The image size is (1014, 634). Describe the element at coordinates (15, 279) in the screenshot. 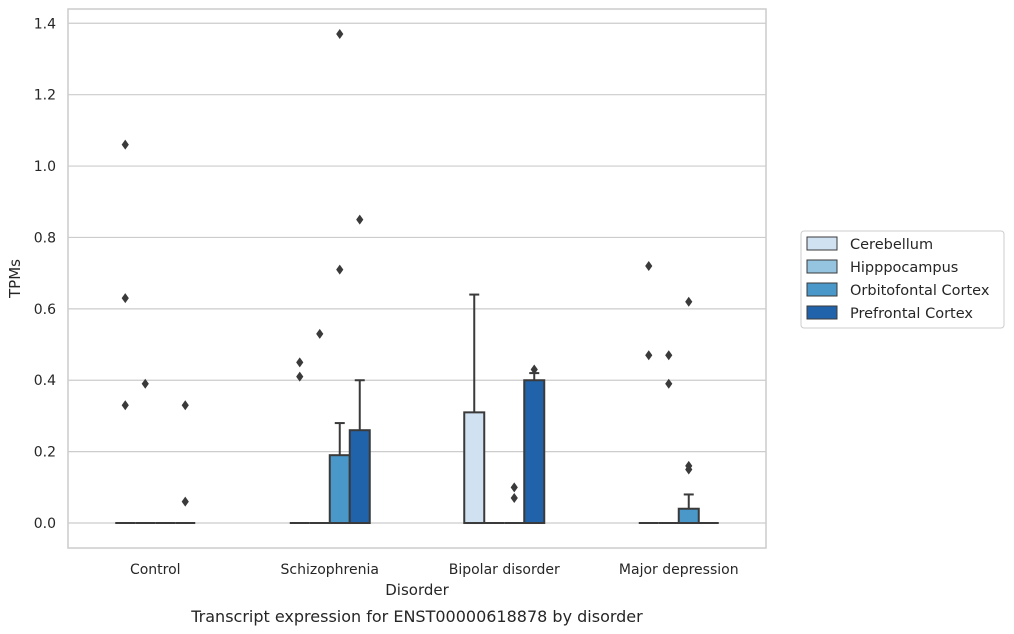

I see `y-axis-title: TPMs` at that location.